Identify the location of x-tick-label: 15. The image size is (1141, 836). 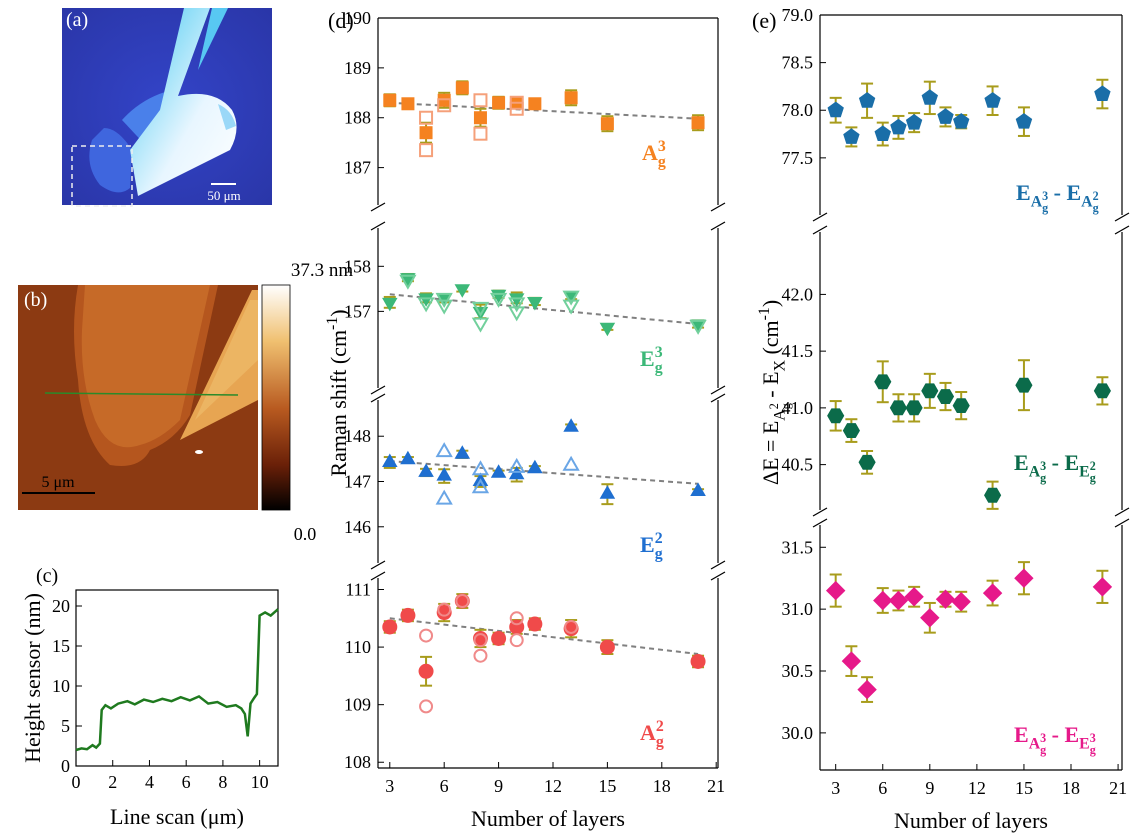
(607, 786).